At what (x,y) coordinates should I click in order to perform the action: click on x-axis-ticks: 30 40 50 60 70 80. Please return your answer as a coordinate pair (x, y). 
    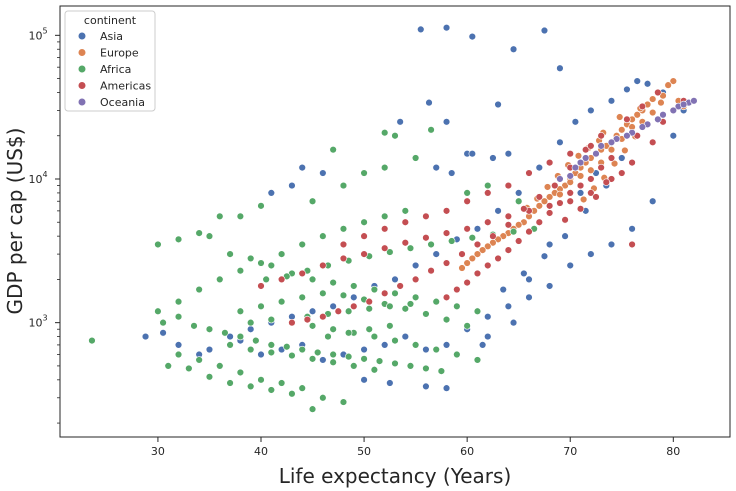
    Looking at the image, I should click on (415, 447).